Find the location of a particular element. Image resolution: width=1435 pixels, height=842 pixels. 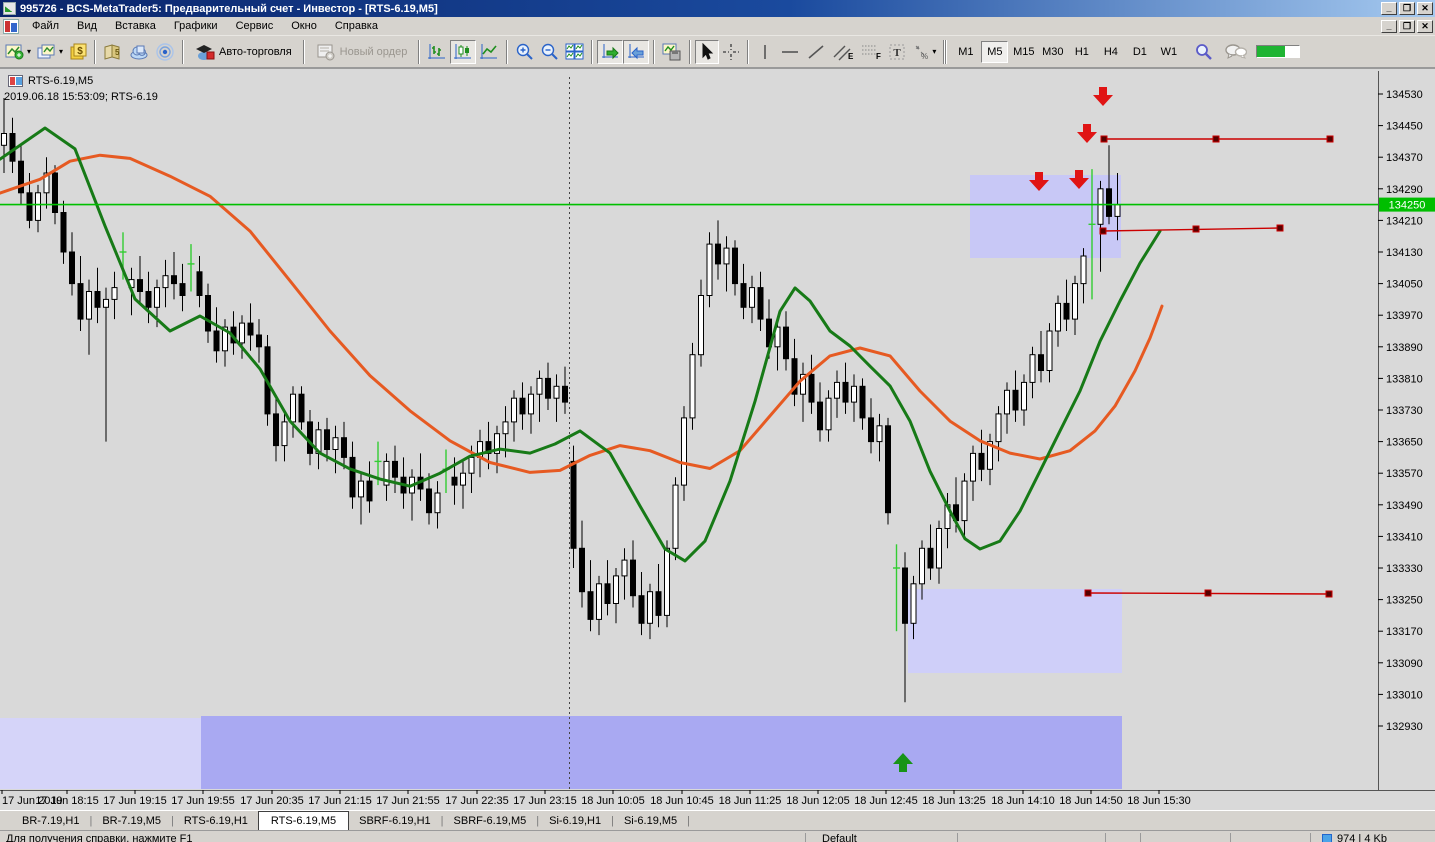

chart-symbol-icon is located at coordinates (15, 81).